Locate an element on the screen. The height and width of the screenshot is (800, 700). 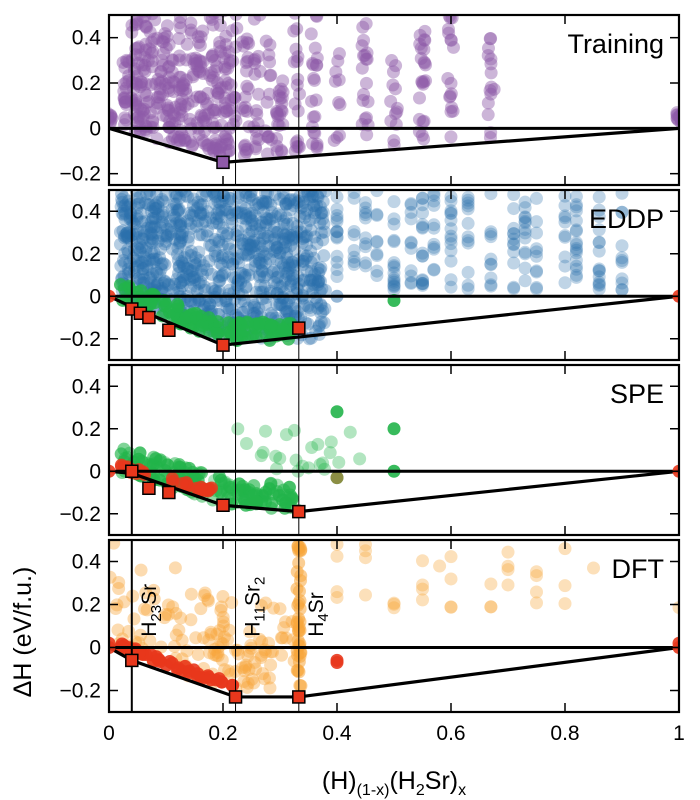
spe-red-point is located at coordinates (182, 484).